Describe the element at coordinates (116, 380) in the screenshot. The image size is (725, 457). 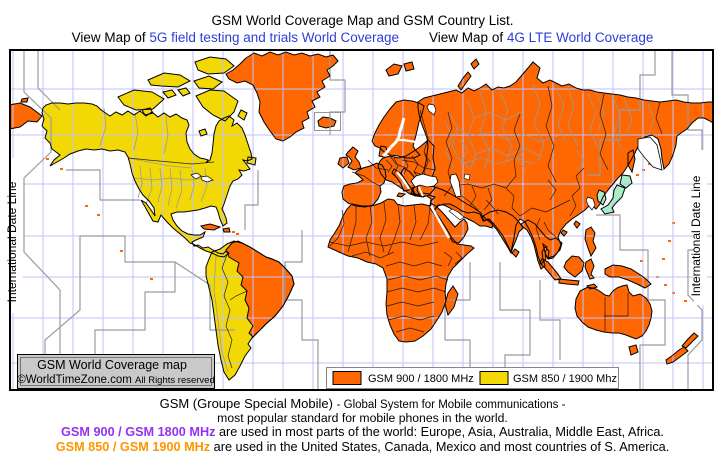
I see `svg-text:©WorldTimeZone.com All Rights: ©WorldTimeZone.com All Rights reserved` at that location.